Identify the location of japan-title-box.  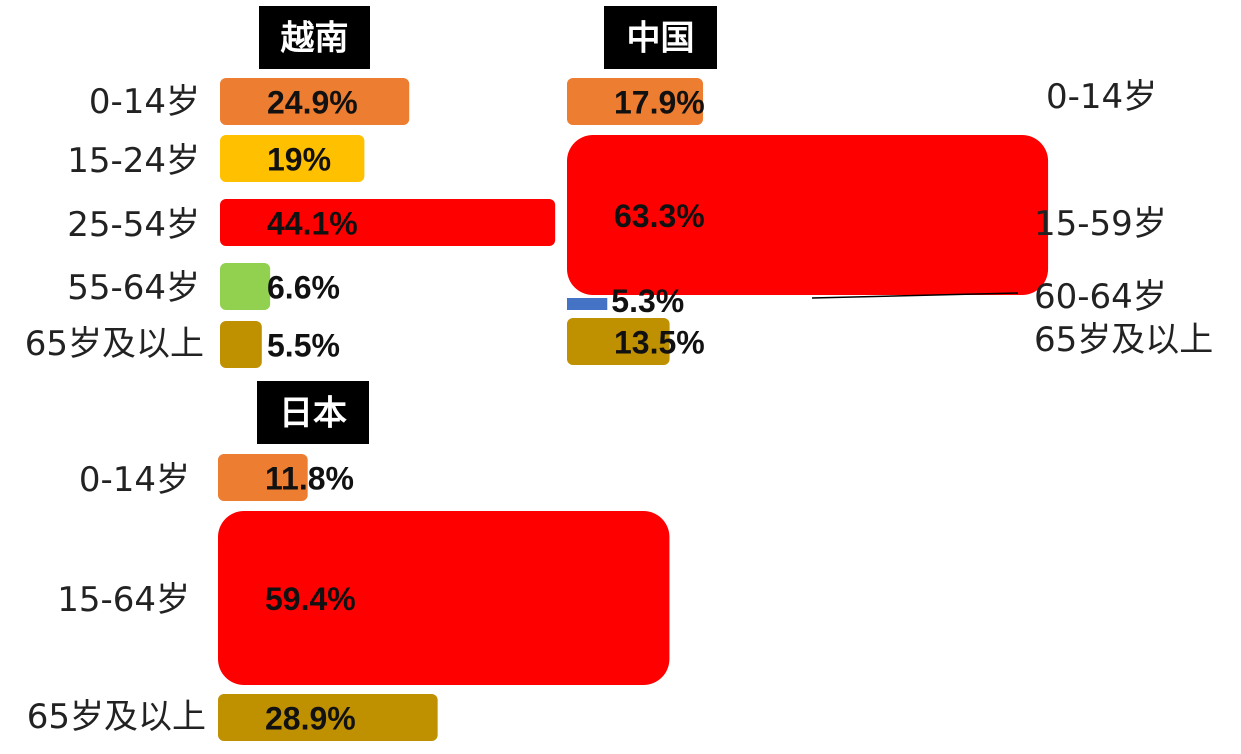
(313, 412).